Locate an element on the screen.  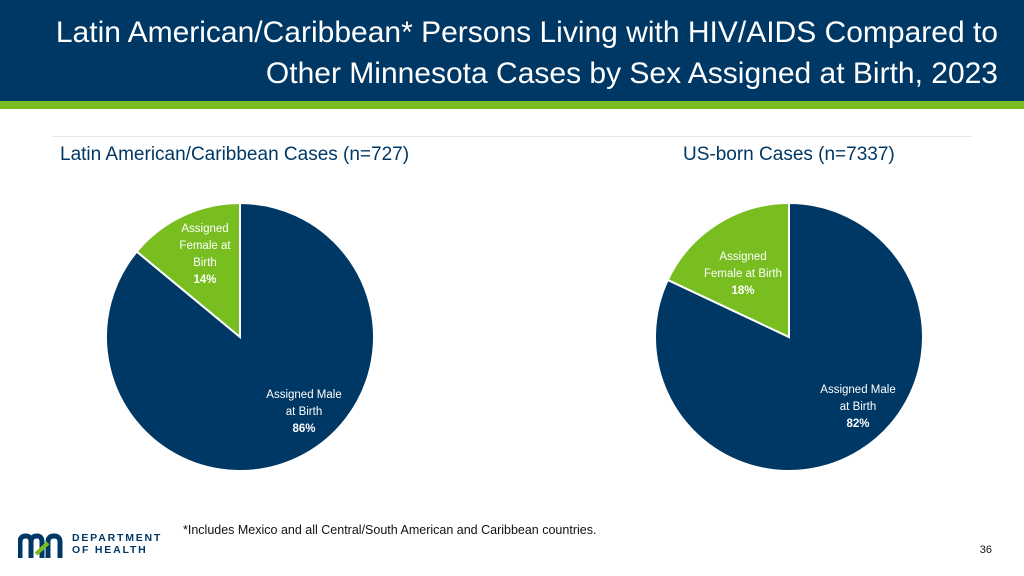
divider is located at coordinates (512, 136).